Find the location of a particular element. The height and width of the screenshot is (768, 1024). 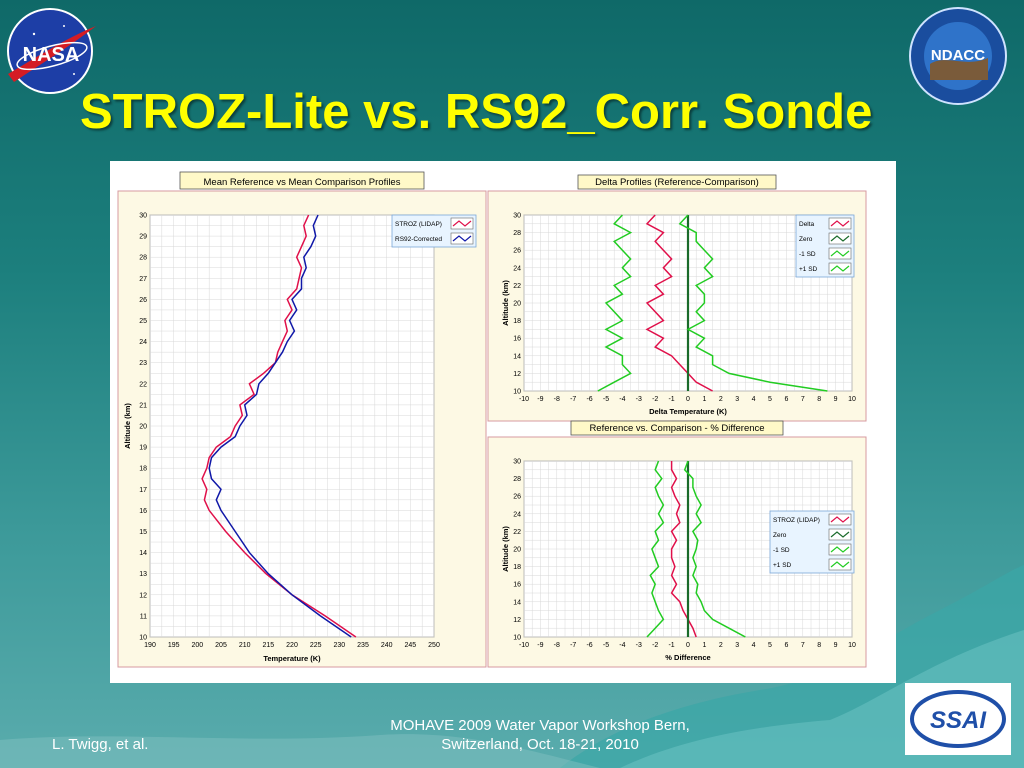

x-tick-label: 215 is located at coordinates (268, 645).